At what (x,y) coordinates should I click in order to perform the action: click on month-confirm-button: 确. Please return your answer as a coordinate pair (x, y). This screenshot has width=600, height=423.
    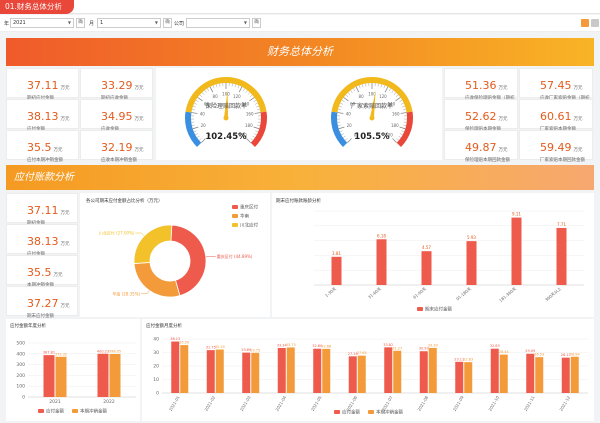
    Looking at the image, I should click on (167, 23).